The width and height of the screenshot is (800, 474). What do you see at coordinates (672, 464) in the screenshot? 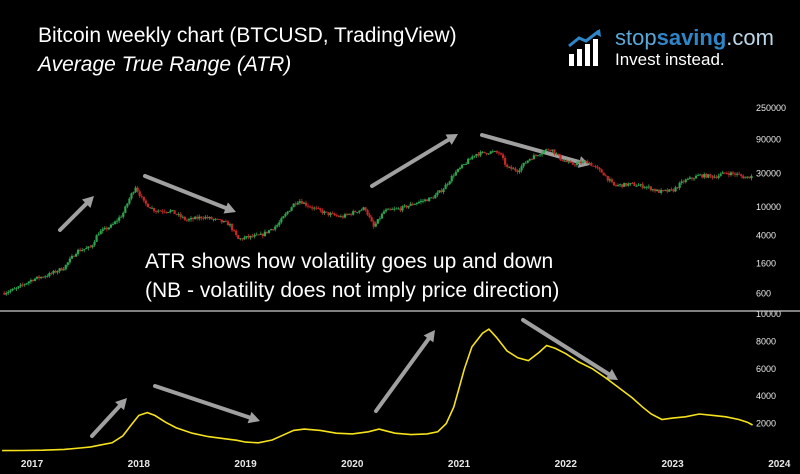
I see `time-tick-6: 2023` at bounding box center [672, 464].